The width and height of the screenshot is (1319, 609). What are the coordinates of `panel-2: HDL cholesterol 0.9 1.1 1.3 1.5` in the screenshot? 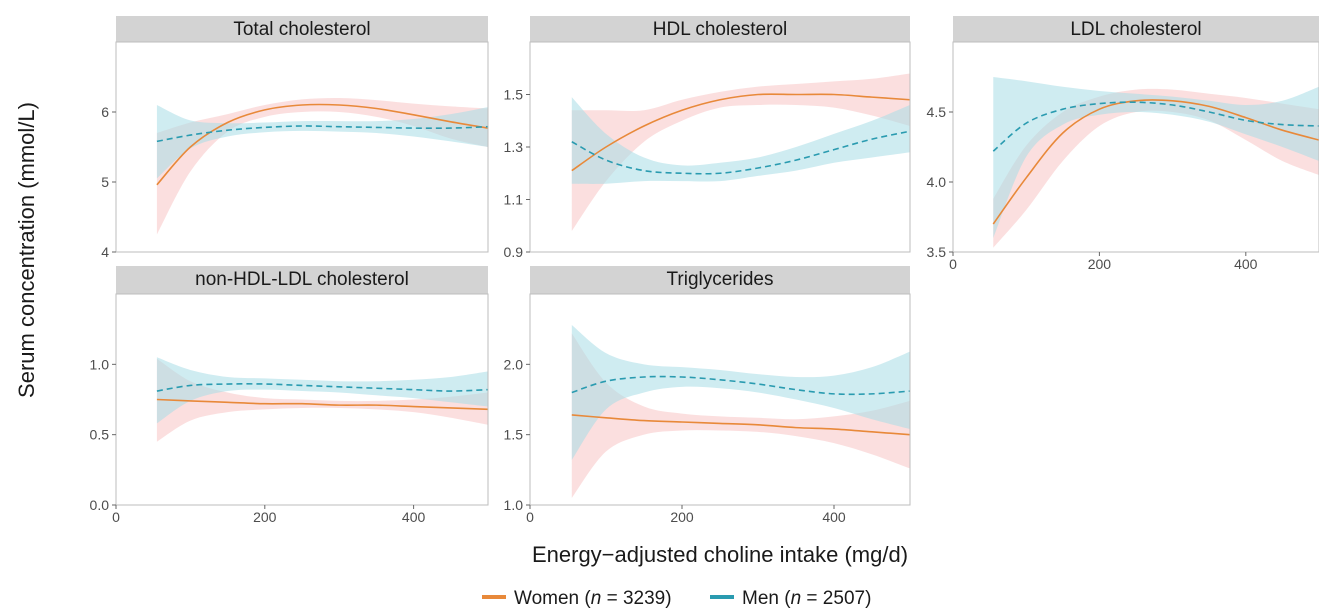 It's located at (707, 138).